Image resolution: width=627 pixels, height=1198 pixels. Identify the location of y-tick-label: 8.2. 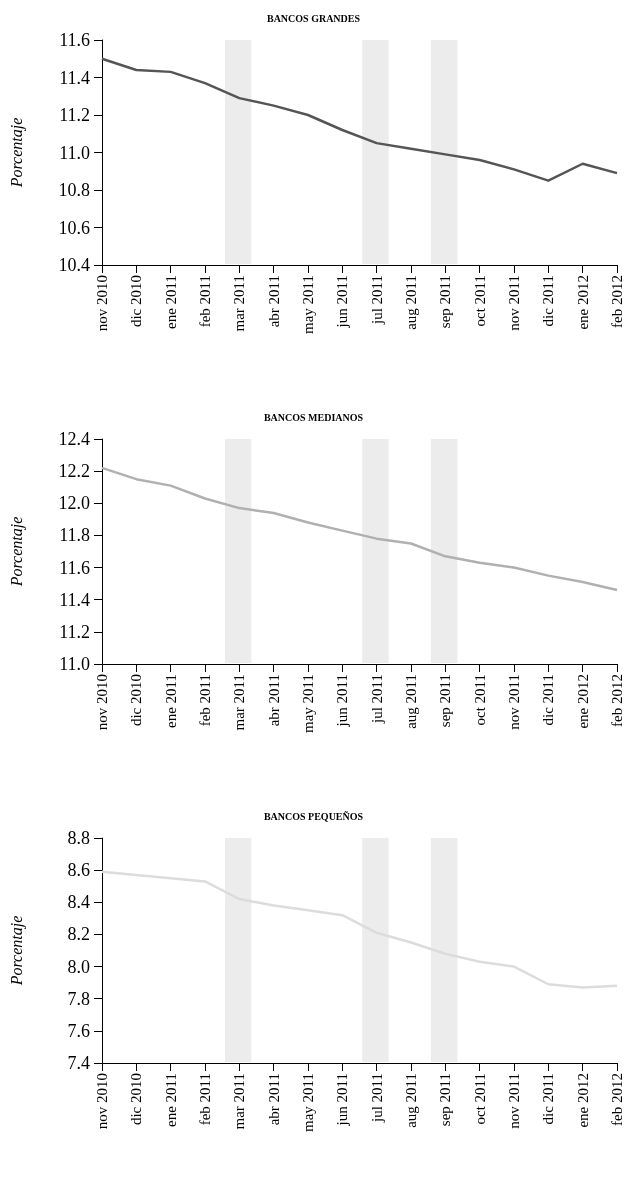
(78, 934).